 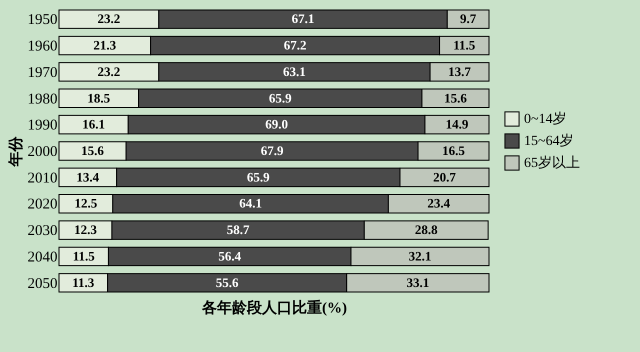 What do you see at coordinates (250, 203) in the screenshot?
I see `data-label: 64.1` at bounding box center [250, 203].